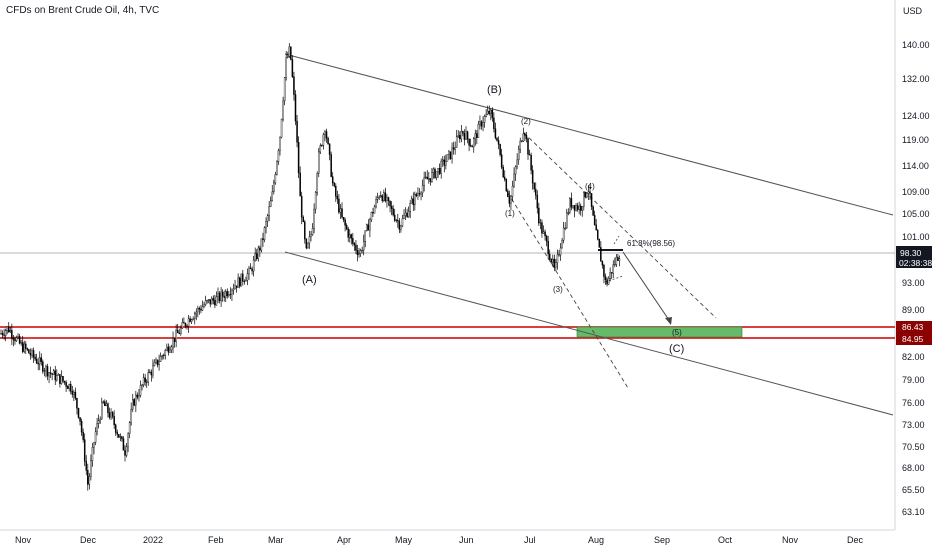 This screenshot has height=550, width=932. Describe the element at coordinates (530, 540) in the screenshot. I see `time-tick: Jul` at that location.